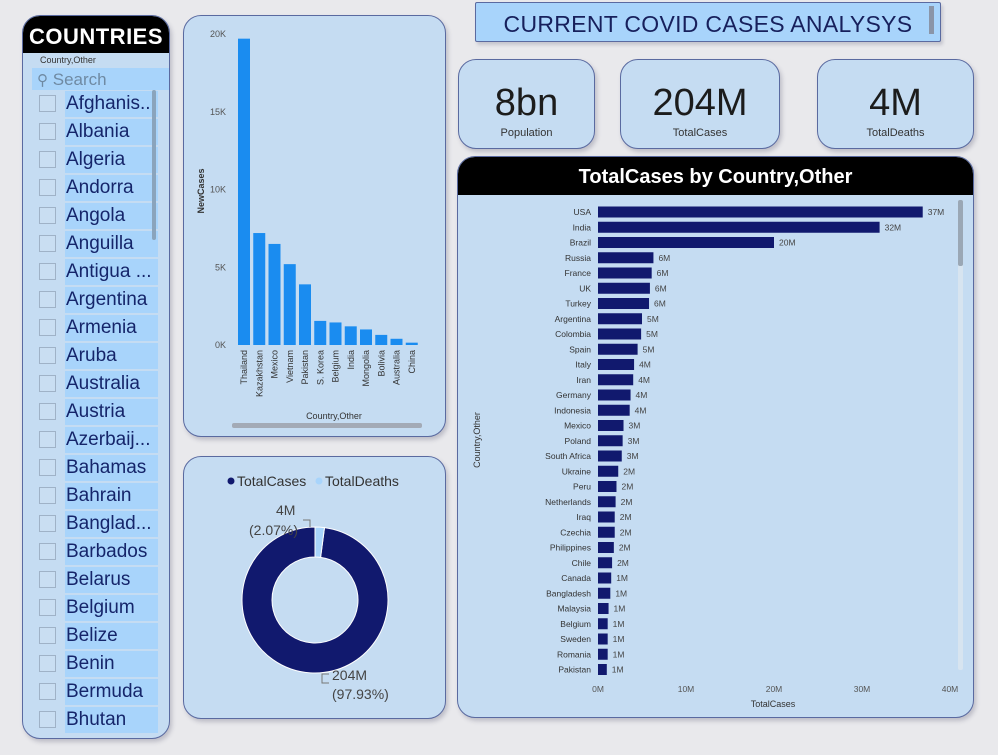 Image resolution: width=998 pixels, height=755 pixels. What do you see at coordinates (96, 412) in the screenshot?
I see `slicer-item: Austria` at bounding box center [96, 412].